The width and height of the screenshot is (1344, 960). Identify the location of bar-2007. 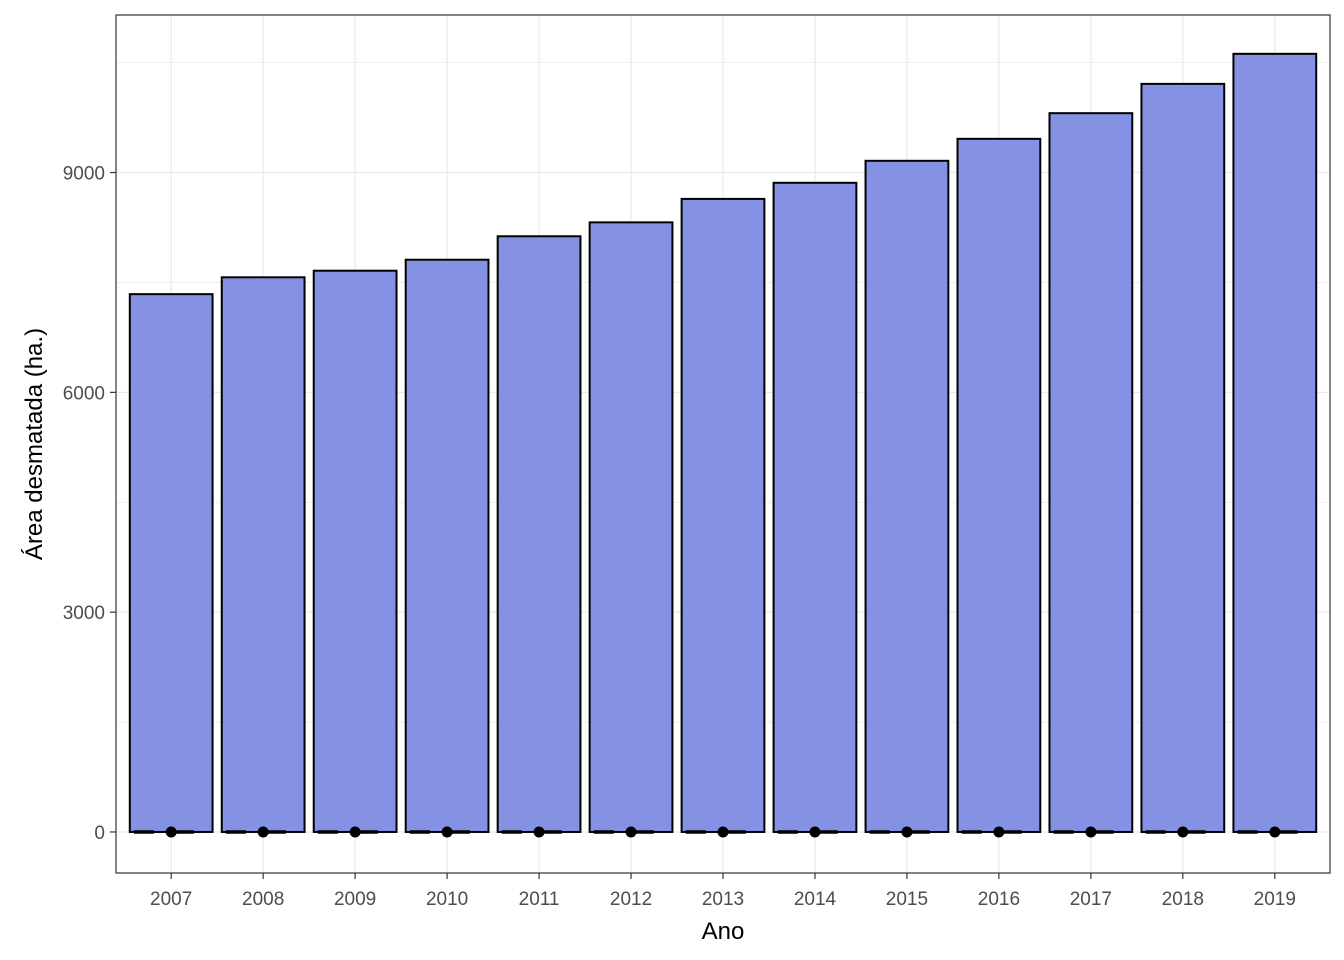
(171, 563).